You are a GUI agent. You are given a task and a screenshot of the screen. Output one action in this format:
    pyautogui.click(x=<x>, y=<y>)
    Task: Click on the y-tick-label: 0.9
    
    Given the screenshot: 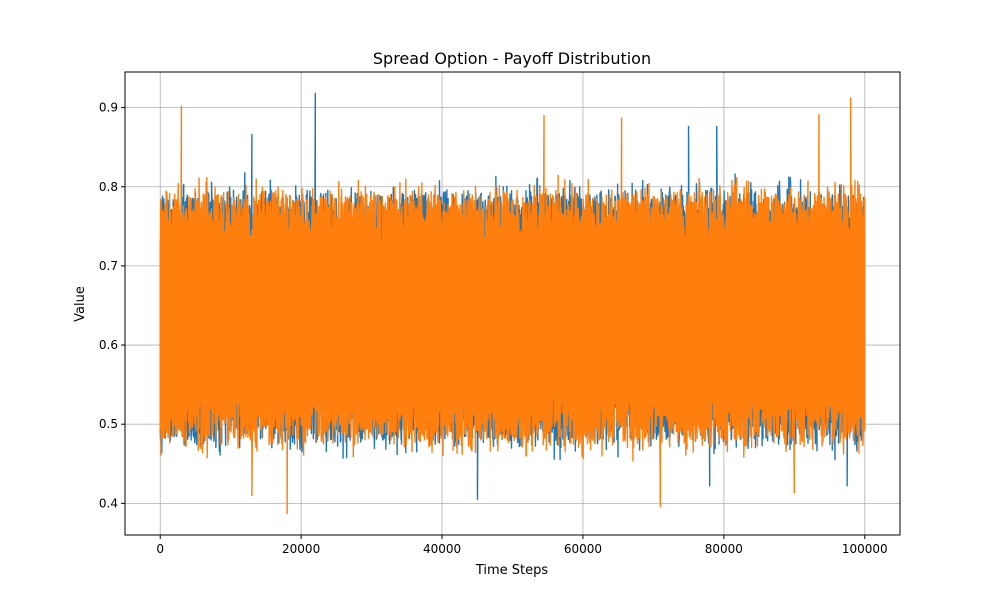 What is the action you would take?
    pyautogui.click(x=108, y=108)
    